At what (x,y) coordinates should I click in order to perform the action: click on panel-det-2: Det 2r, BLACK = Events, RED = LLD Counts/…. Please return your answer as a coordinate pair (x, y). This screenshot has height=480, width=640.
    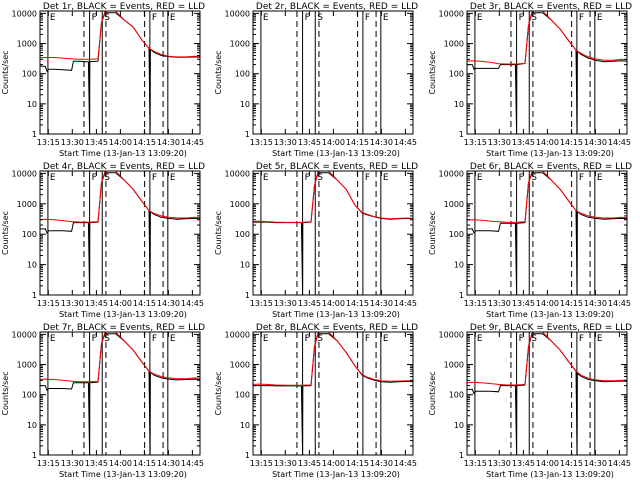
    Looking at the image, I should click on (316, 80).